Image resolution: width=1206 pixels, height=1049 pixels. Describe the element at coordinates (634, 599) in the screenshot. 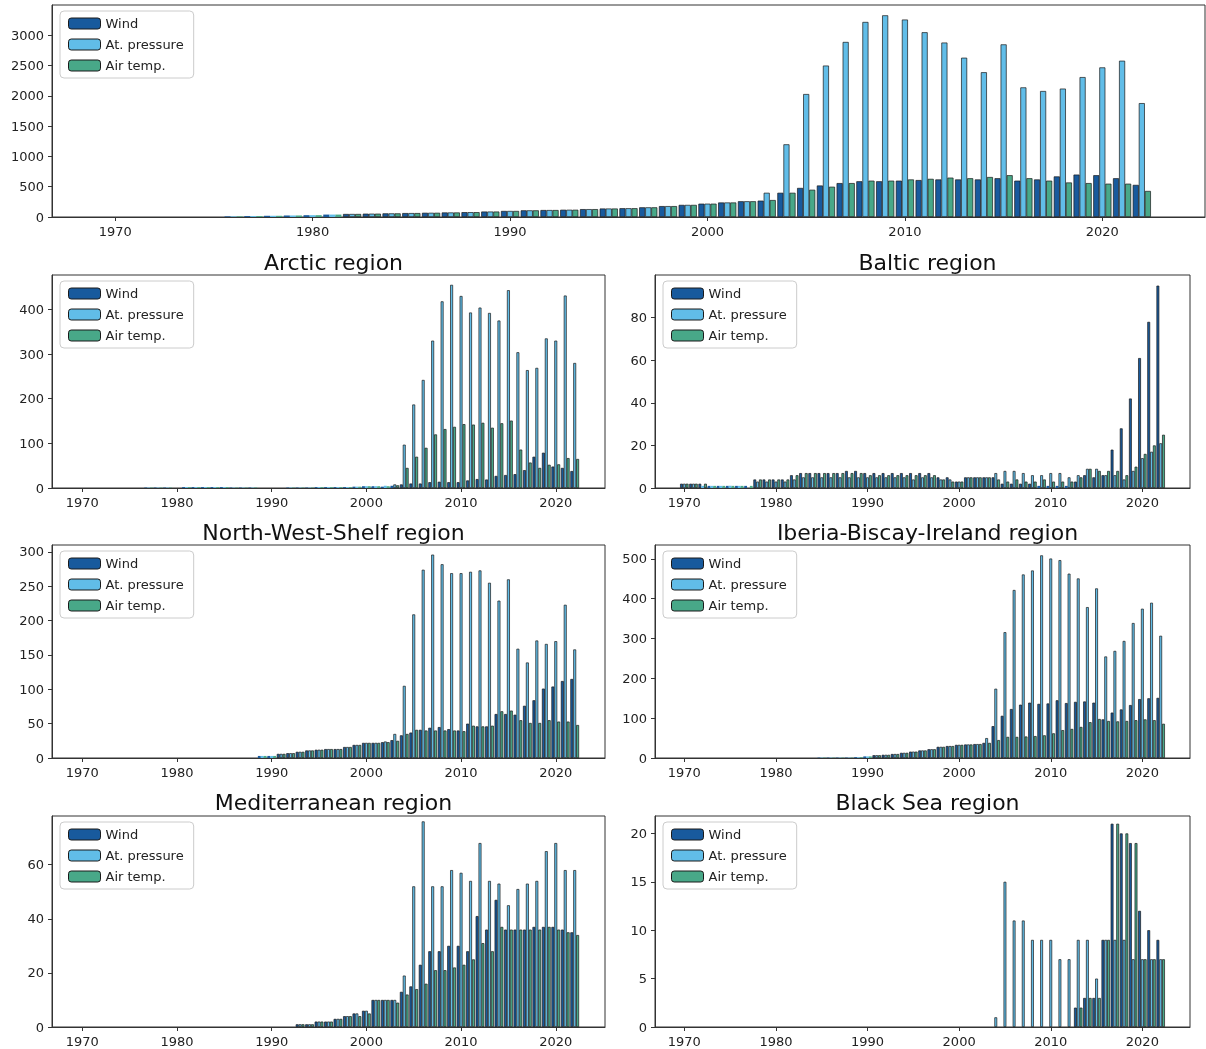

I see `y-tick-label: 400` at that location.